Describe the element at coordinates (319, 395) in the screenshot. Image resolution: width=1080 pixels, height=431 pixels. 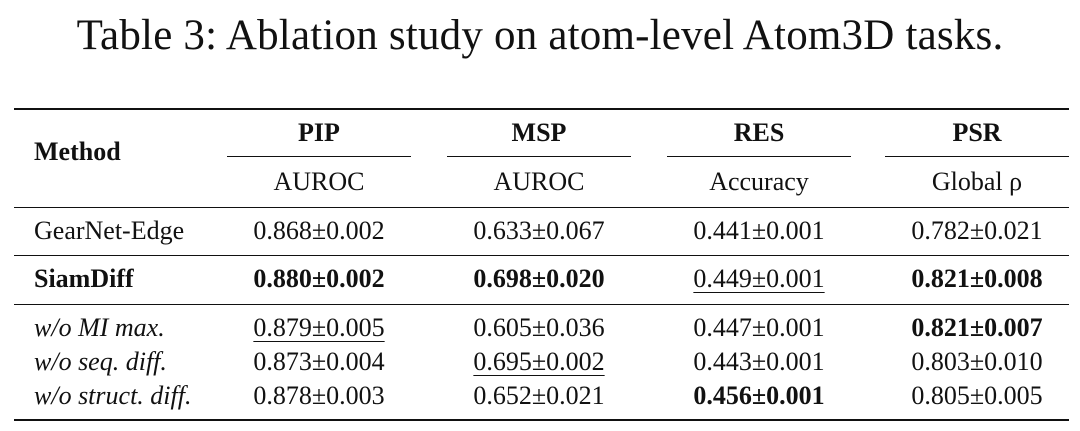
I see `row-cell: 0.878±0.003` at that location.